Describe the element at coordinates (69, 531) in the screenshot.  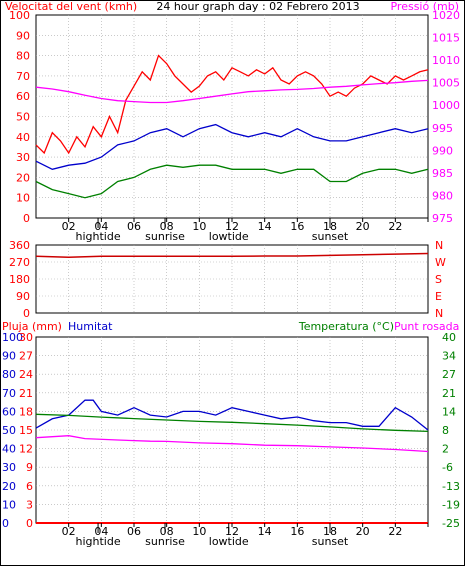
I see `climate-x-tick-label: 02` at that location.